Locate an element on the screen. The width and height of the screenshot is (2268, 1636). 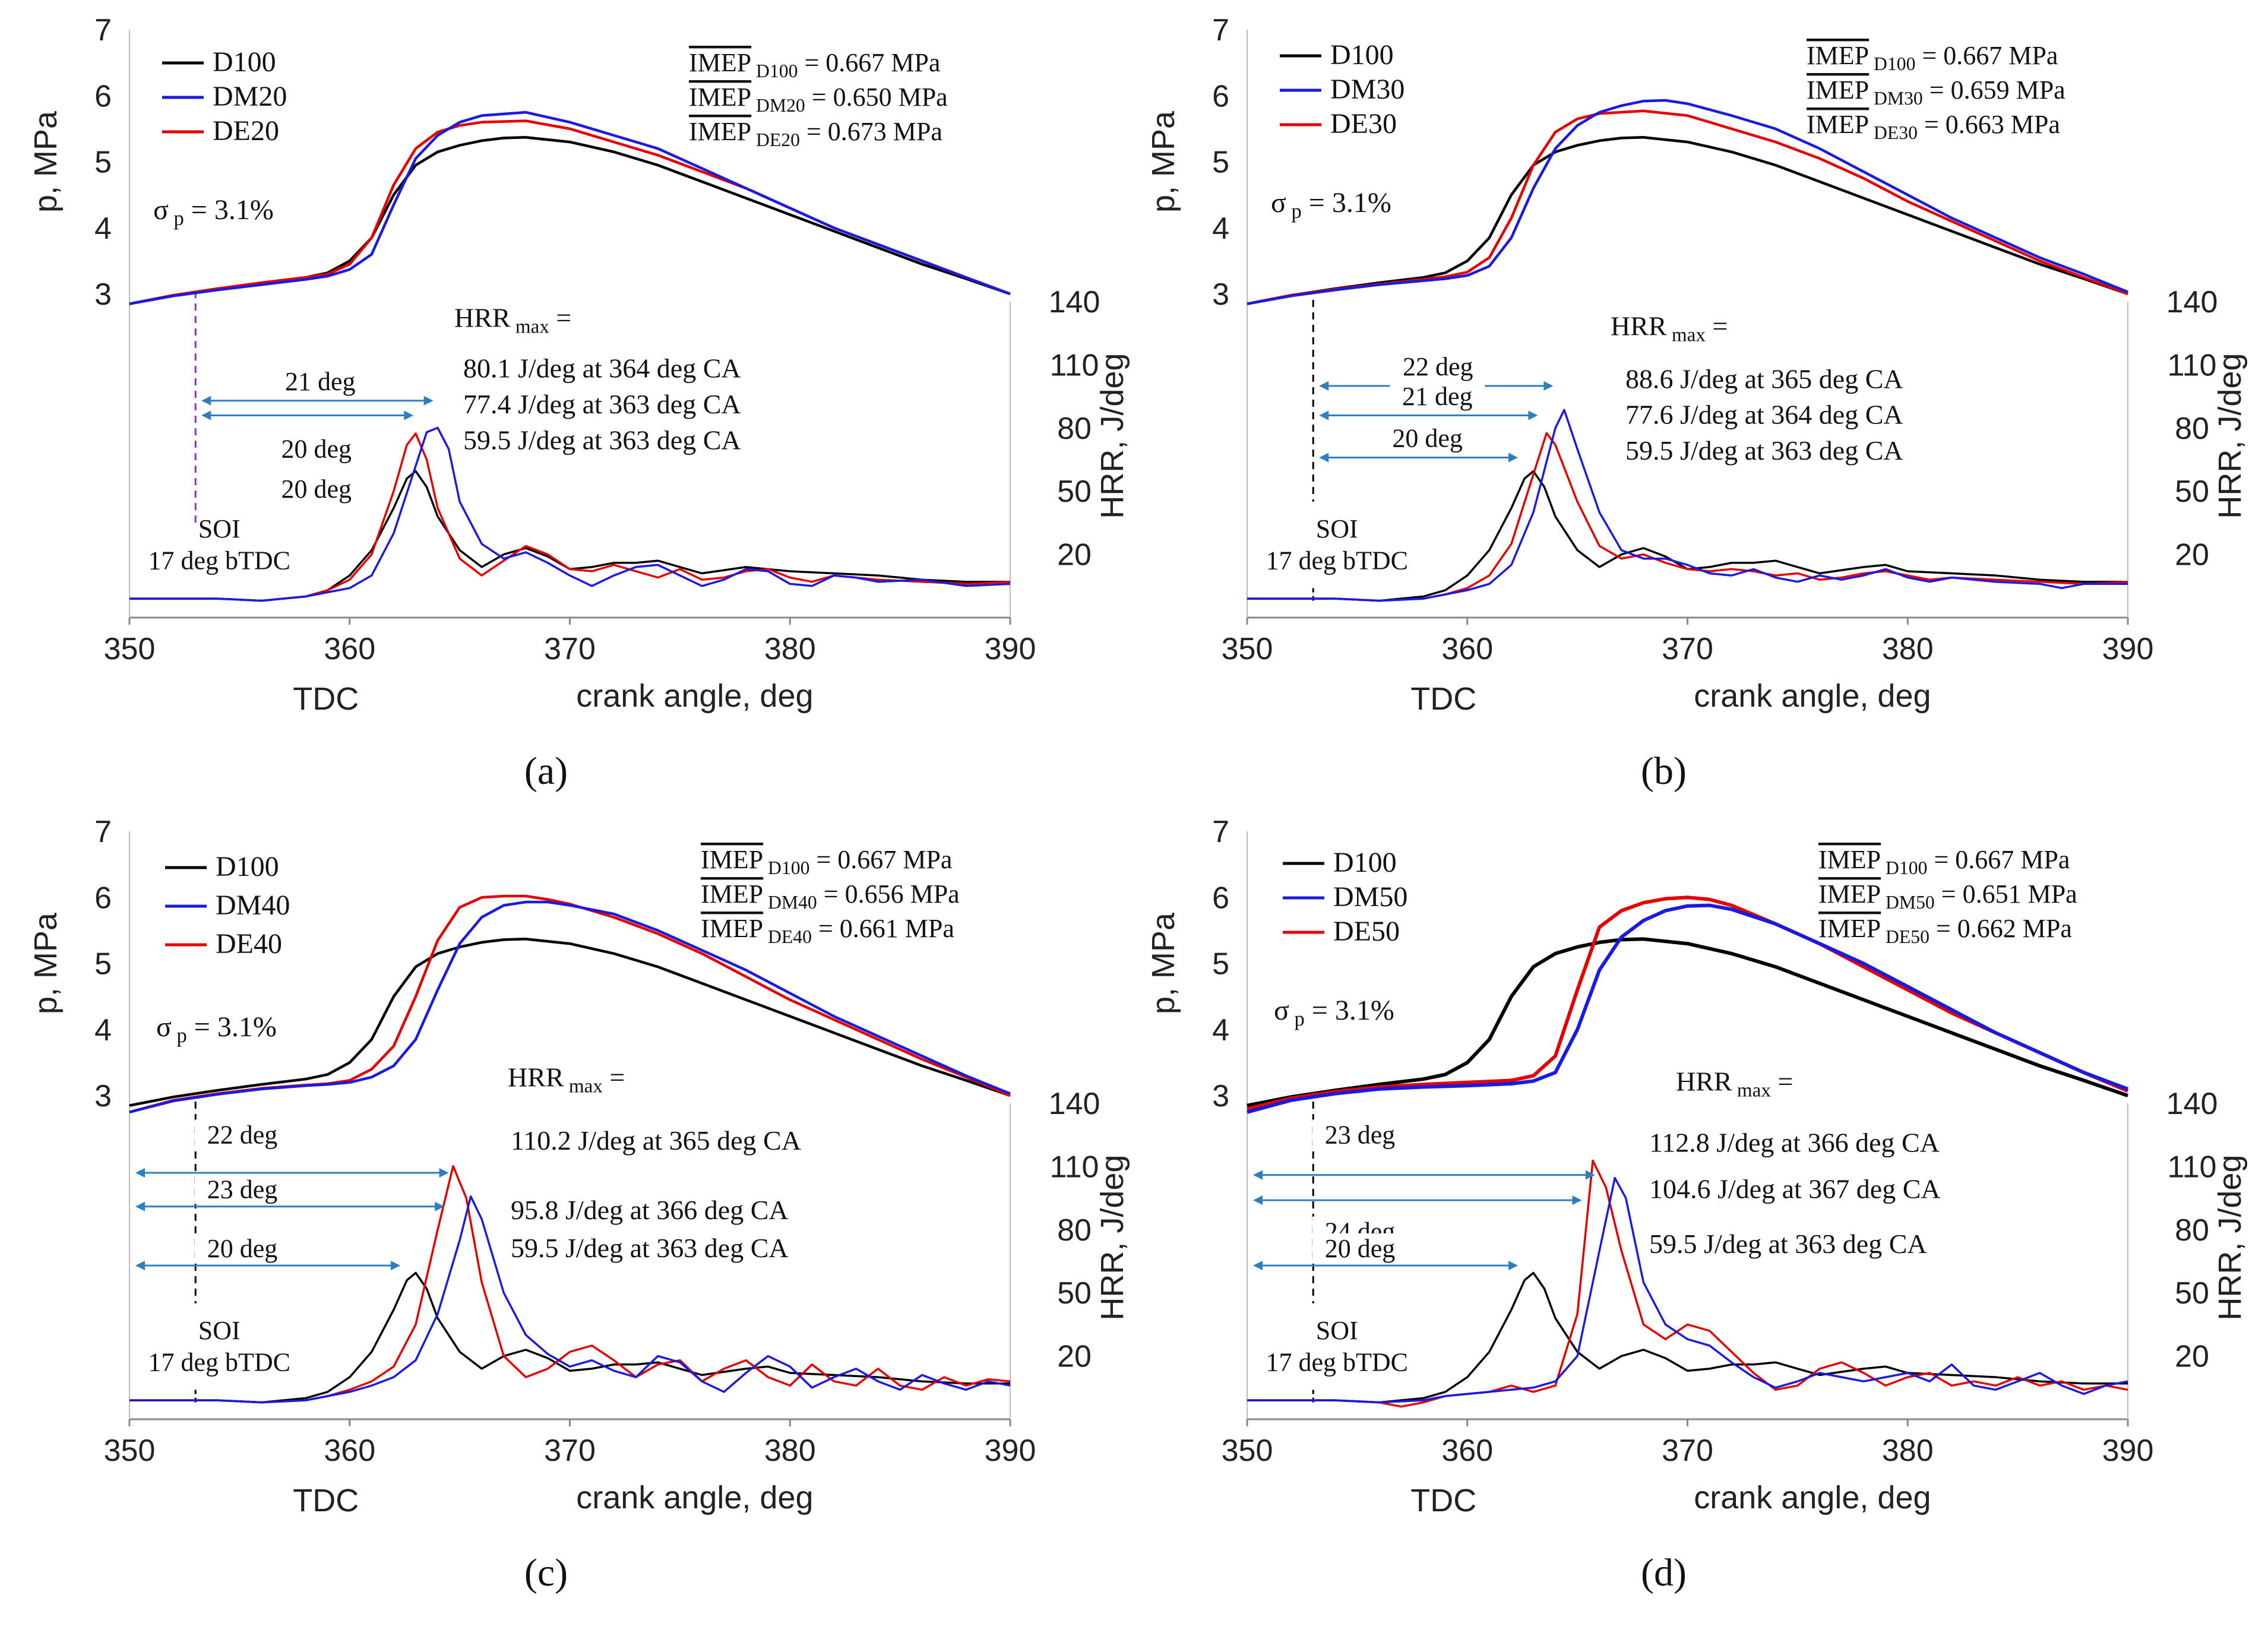
imep-value: IMEP DM20 = 0.650 MPa is located at coordinates (818, 99).